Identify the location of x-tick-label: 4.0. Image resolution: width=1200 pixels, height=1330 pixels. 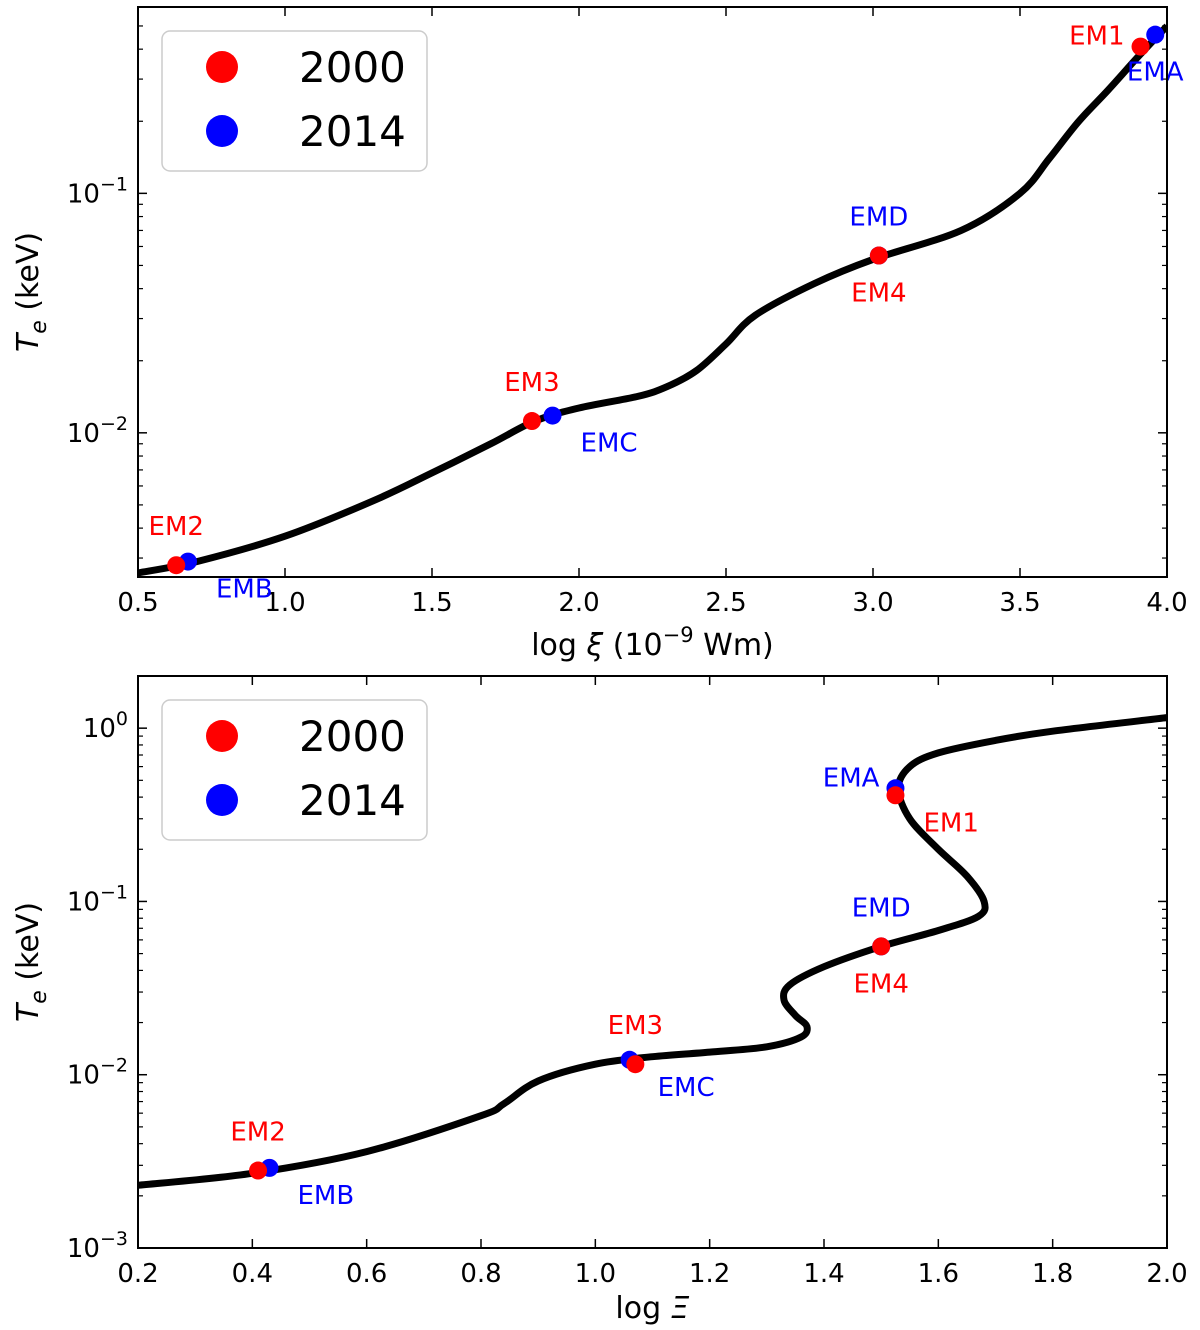
(1166, 603).